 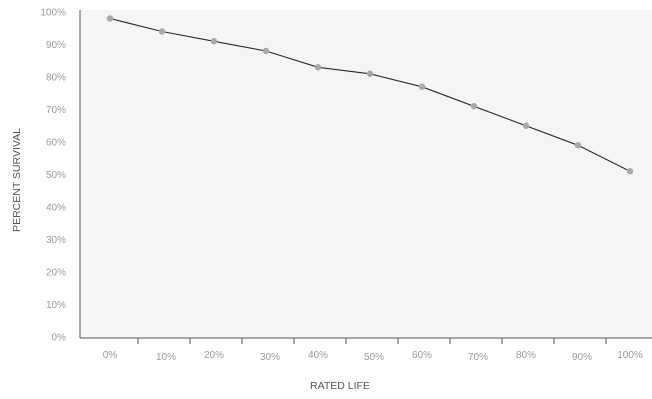 I want to click on y-tick-label: 80%, so click(x=56, y=78).